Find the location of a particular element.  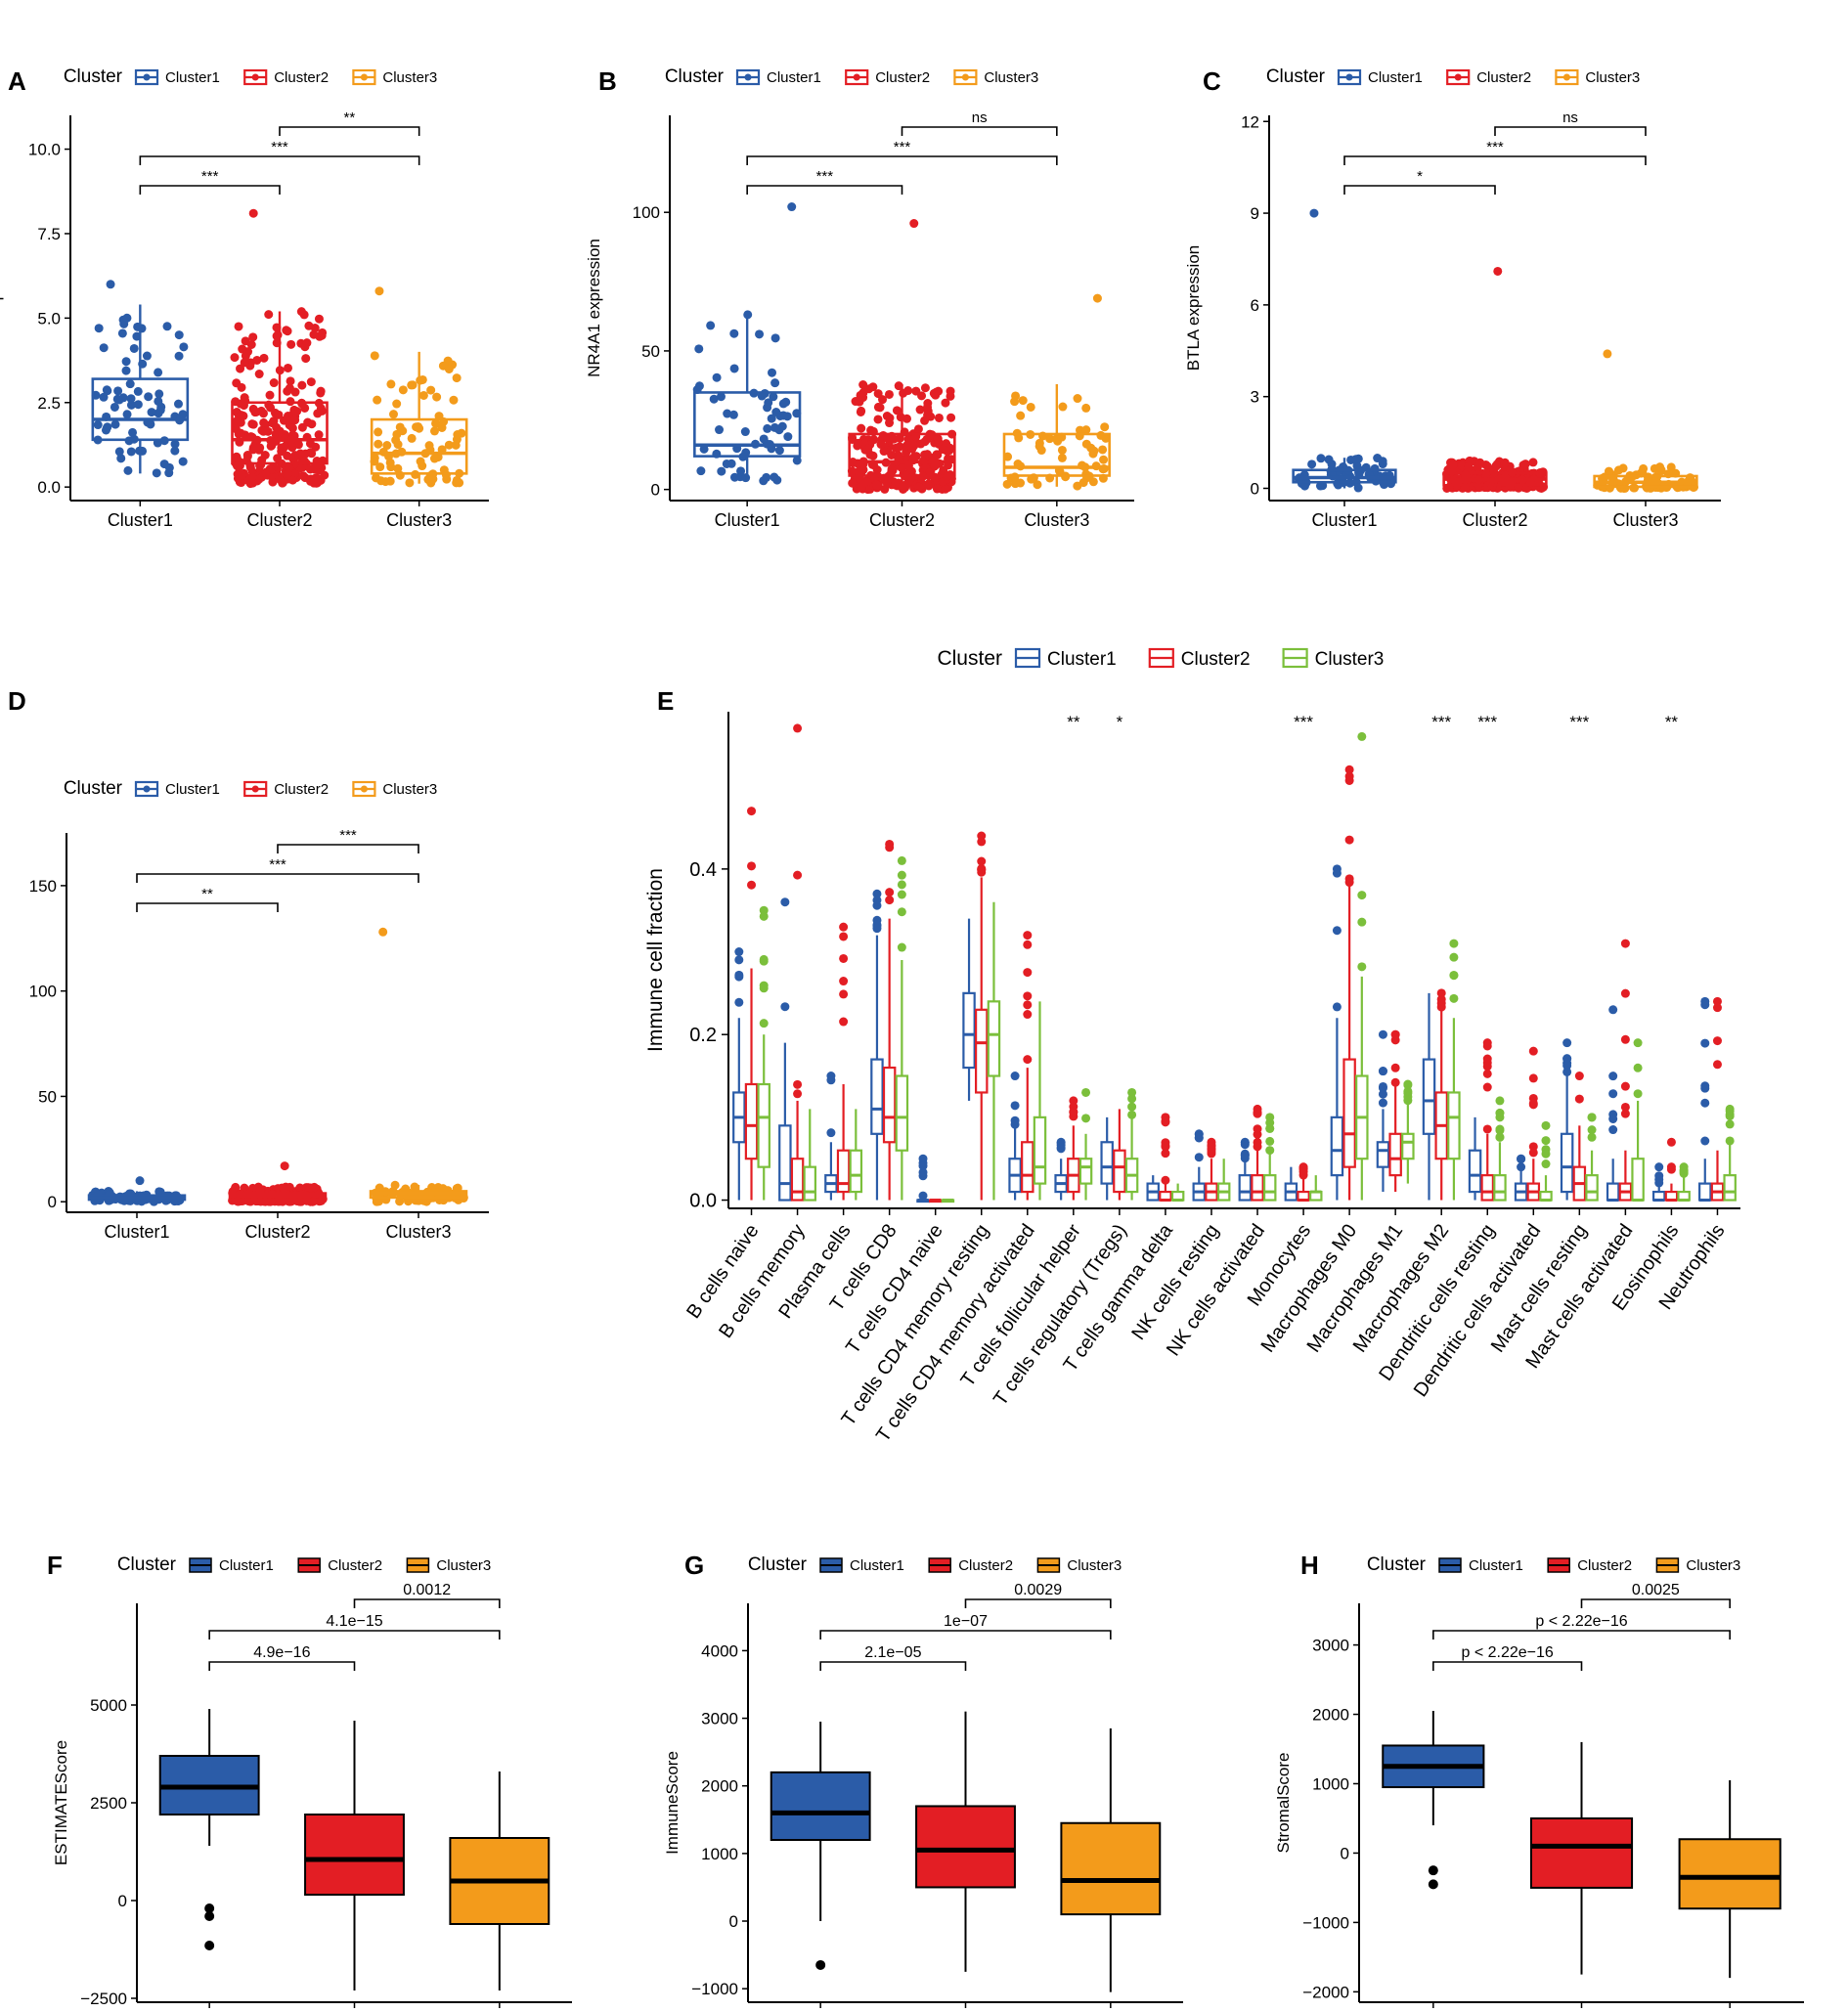

significance-bracket: ** is located at coordinates (349, 122).